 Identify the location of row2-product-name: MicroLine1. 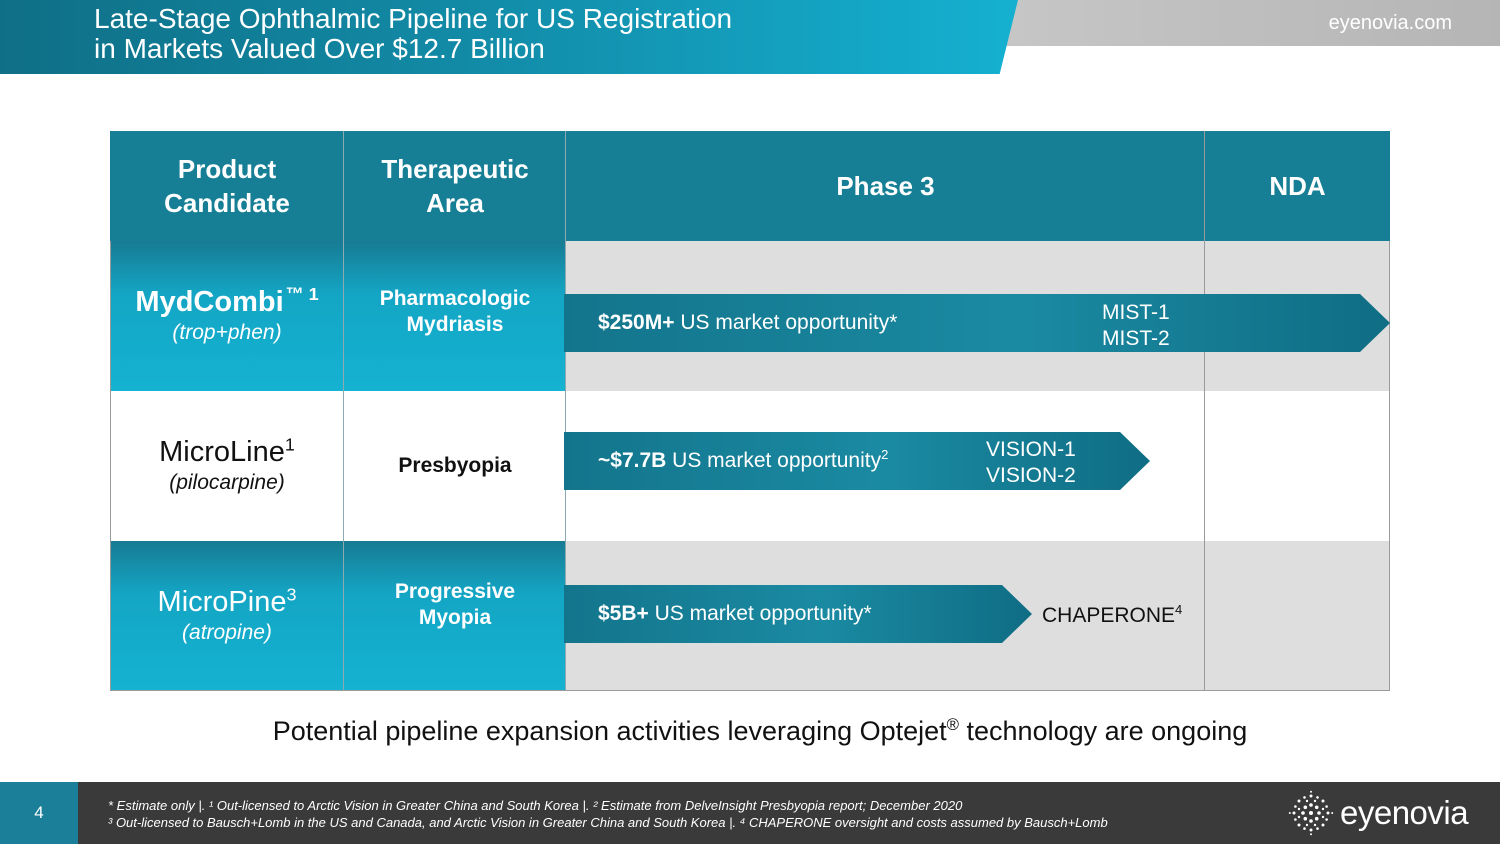
(227, 451).